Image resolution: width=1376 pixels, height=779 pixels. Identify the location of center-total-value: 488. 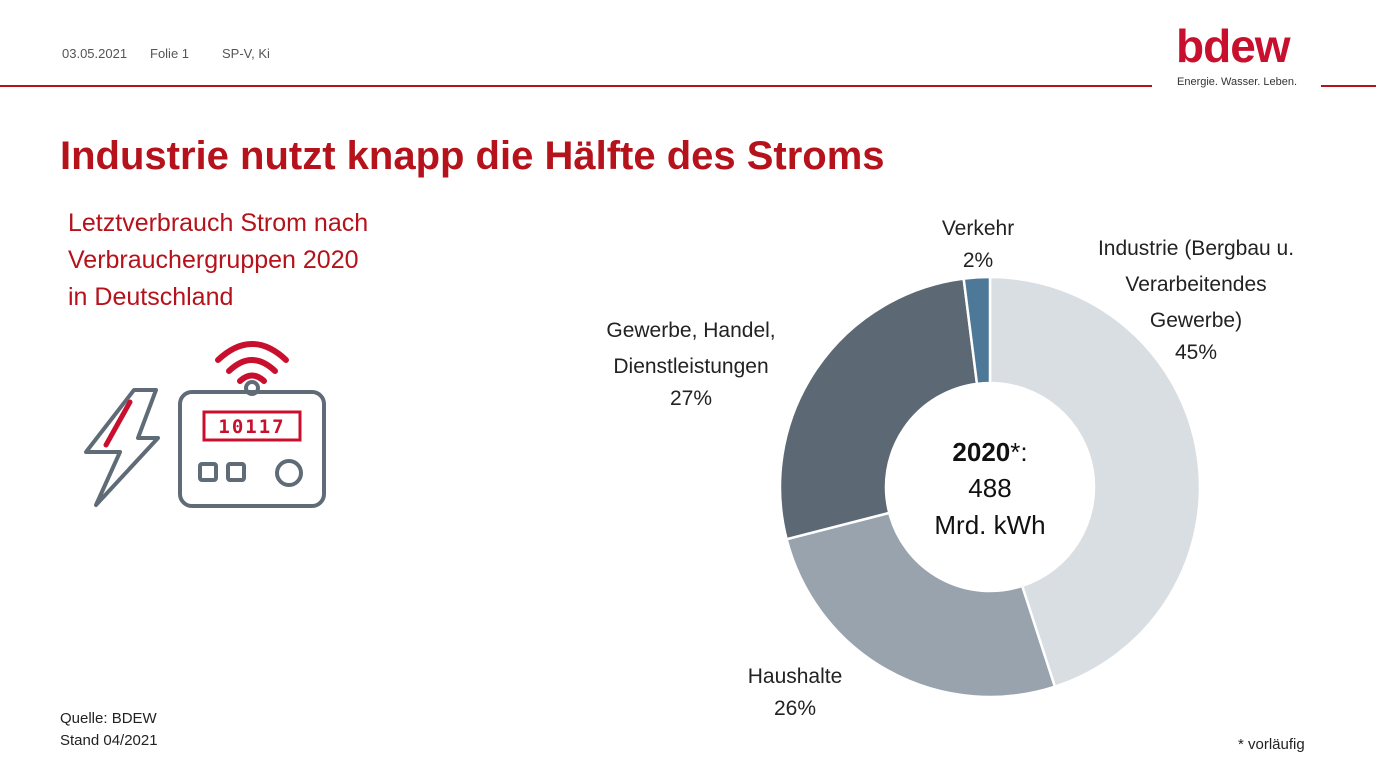
(989, 488).